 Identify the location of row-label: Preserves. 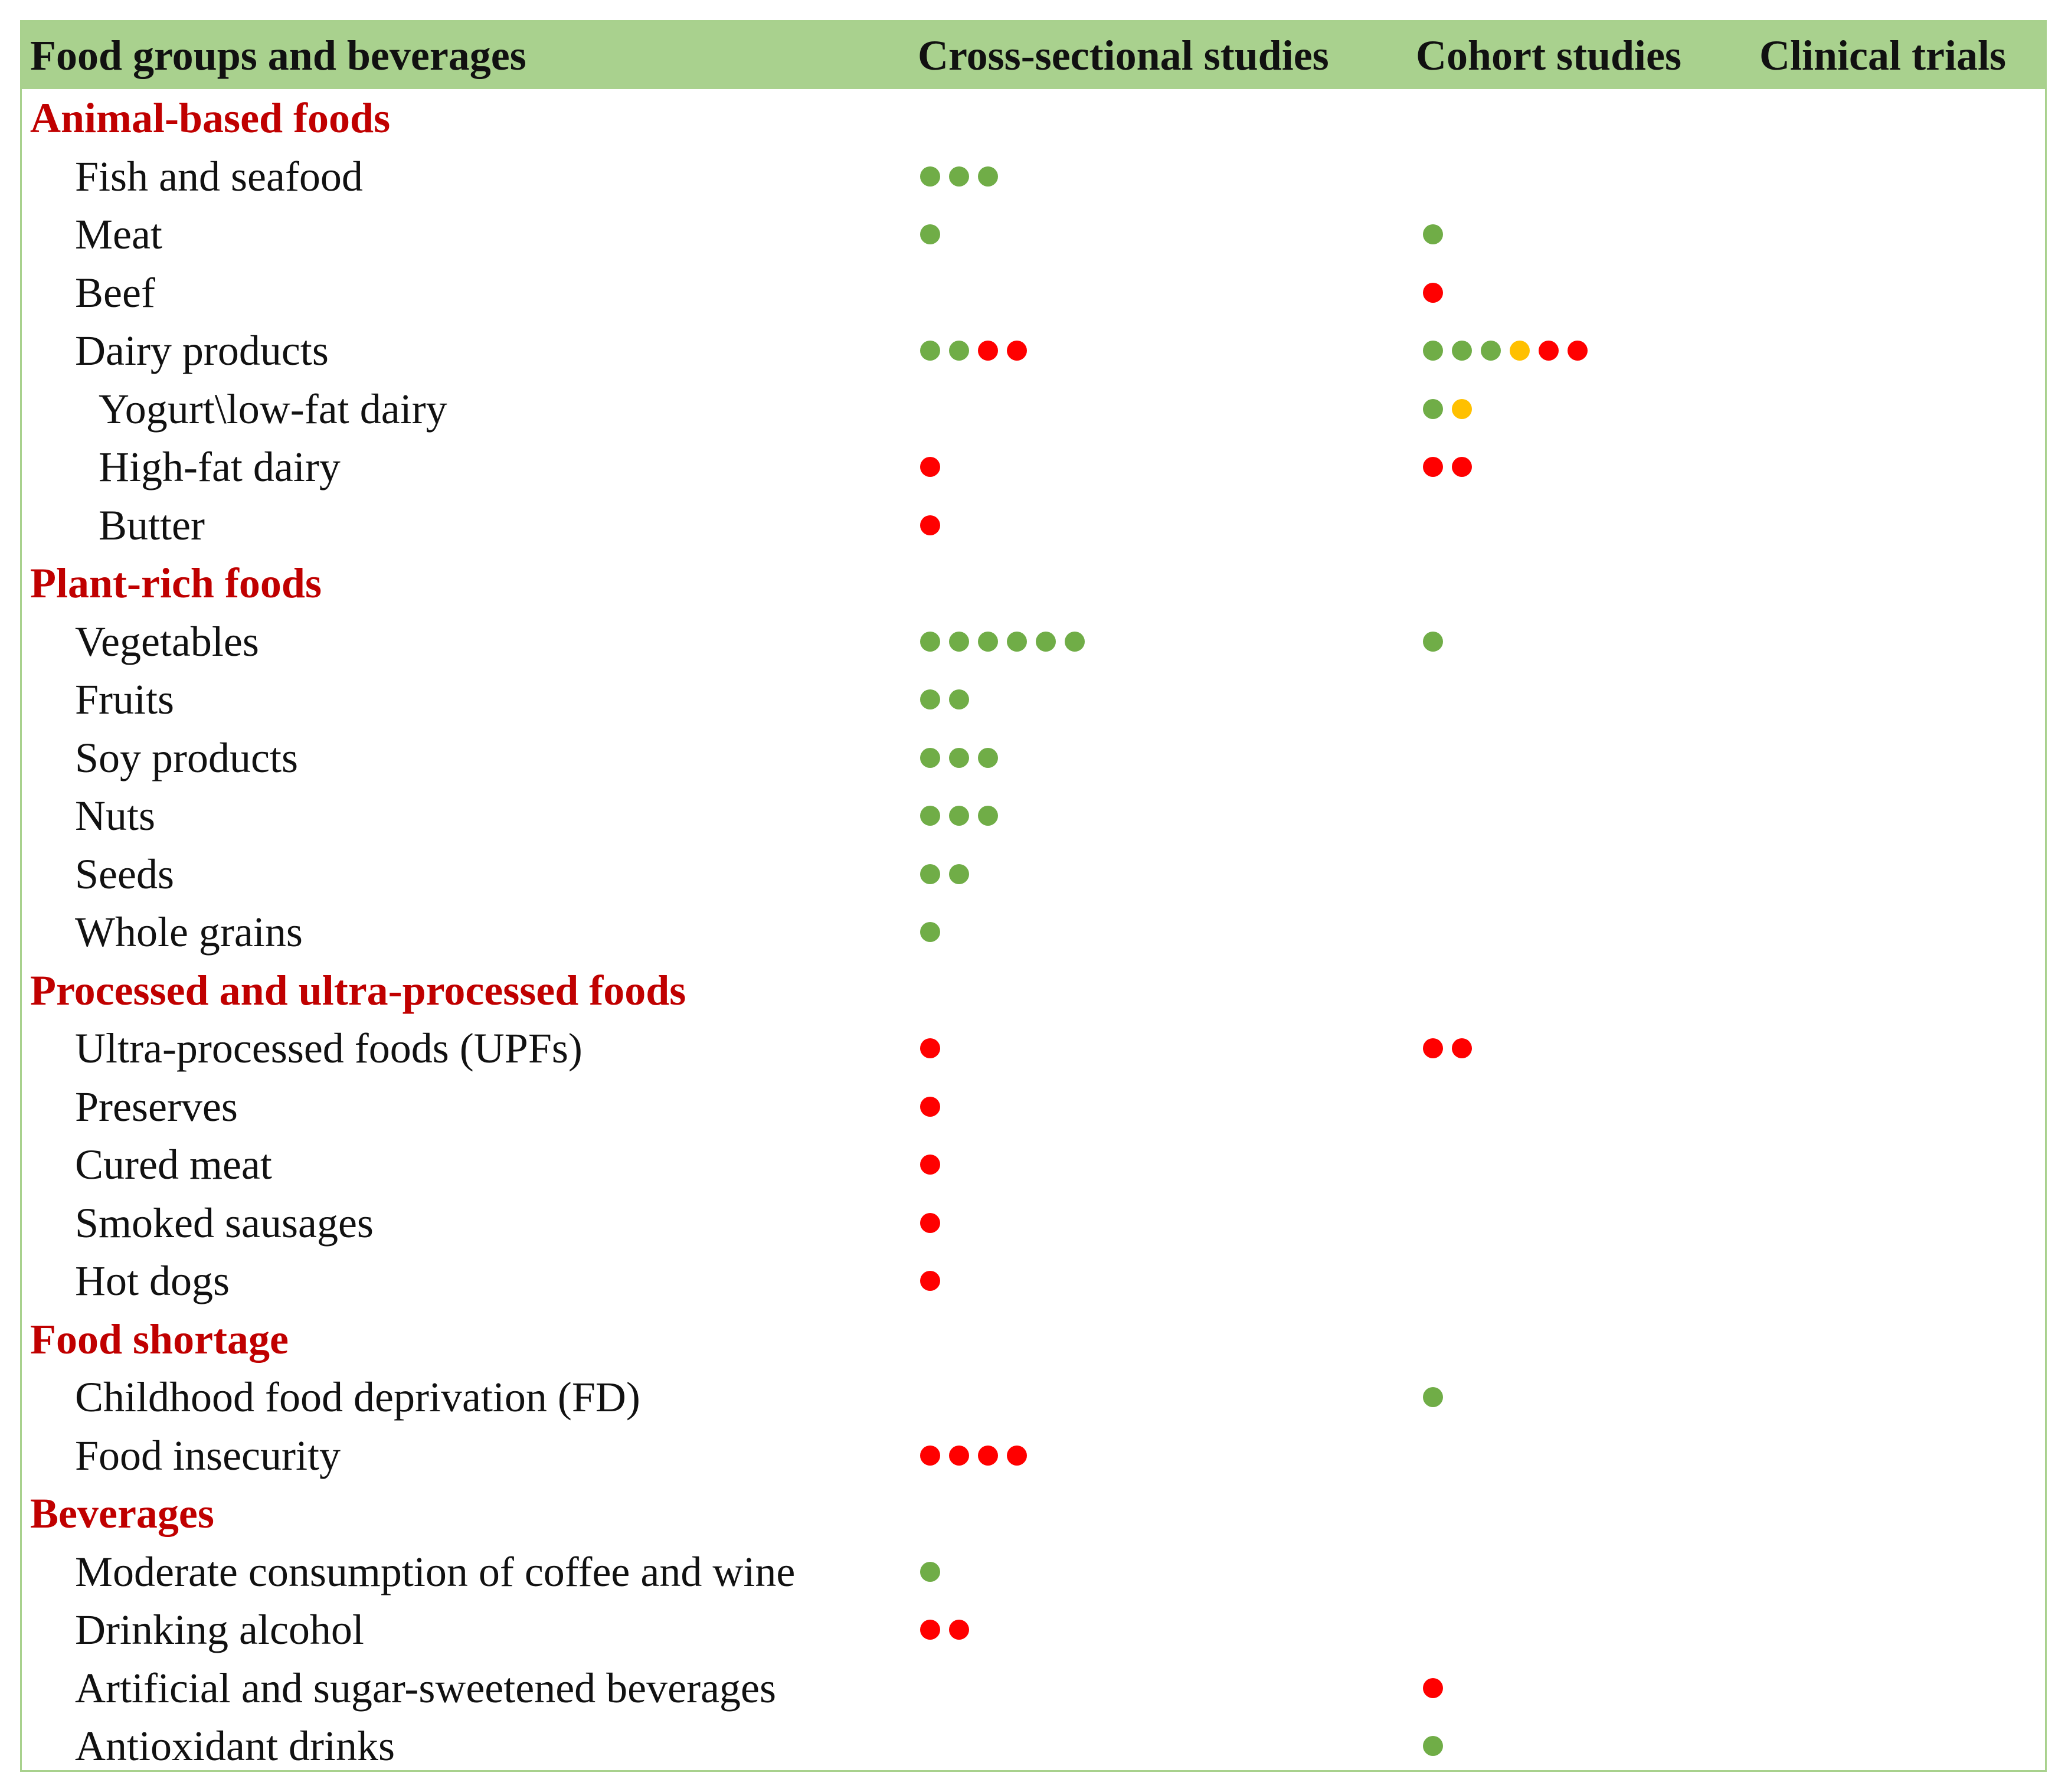
(156, 1106).